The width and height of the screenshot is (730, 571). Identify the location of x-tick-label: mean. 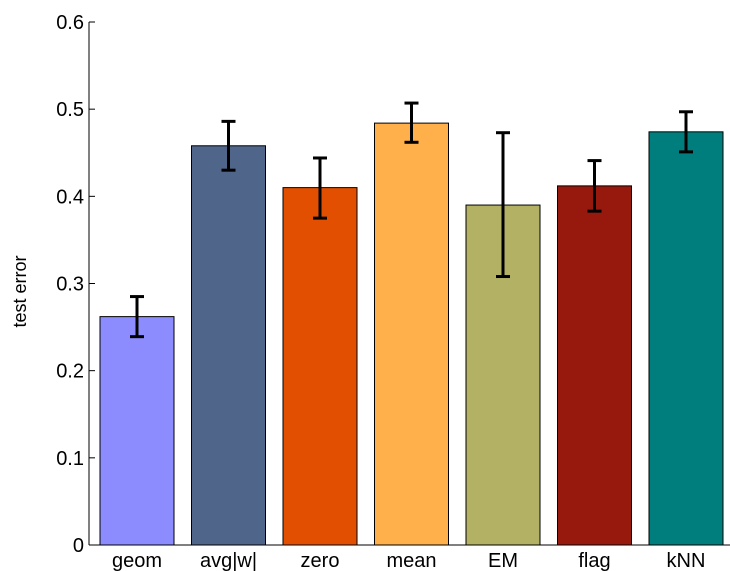
(411, 560).